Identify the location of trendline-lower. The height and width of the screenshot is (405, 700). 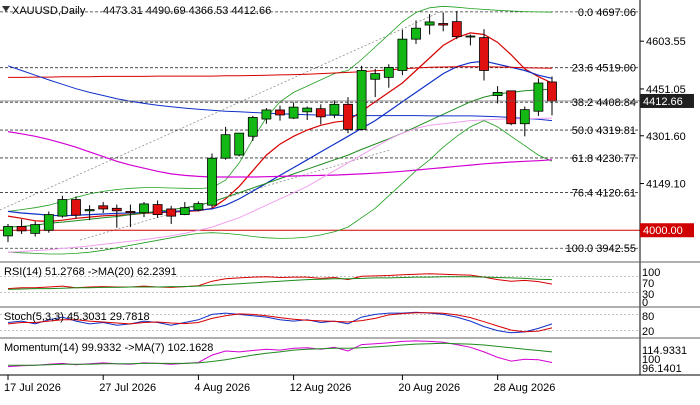
(235, 195).